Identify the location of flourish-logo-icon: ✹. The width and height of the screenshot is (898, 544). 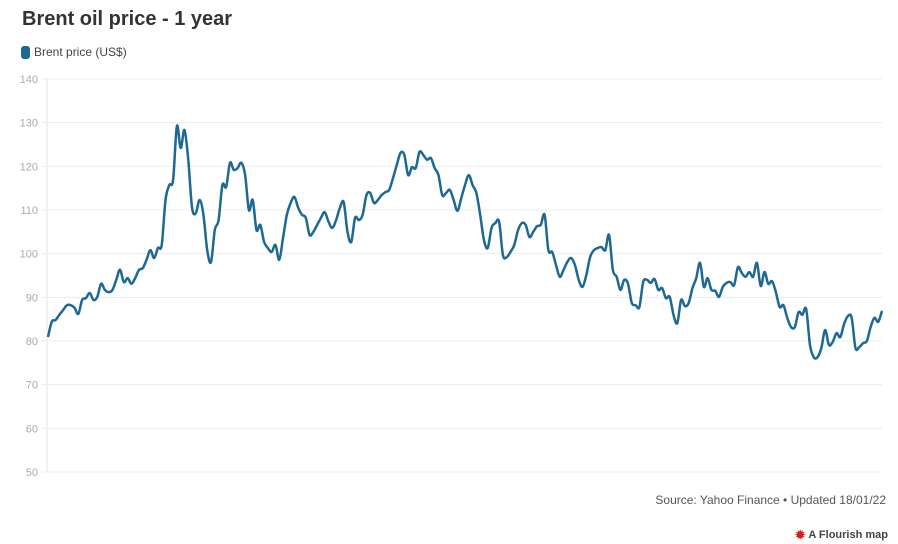
(800, 535).